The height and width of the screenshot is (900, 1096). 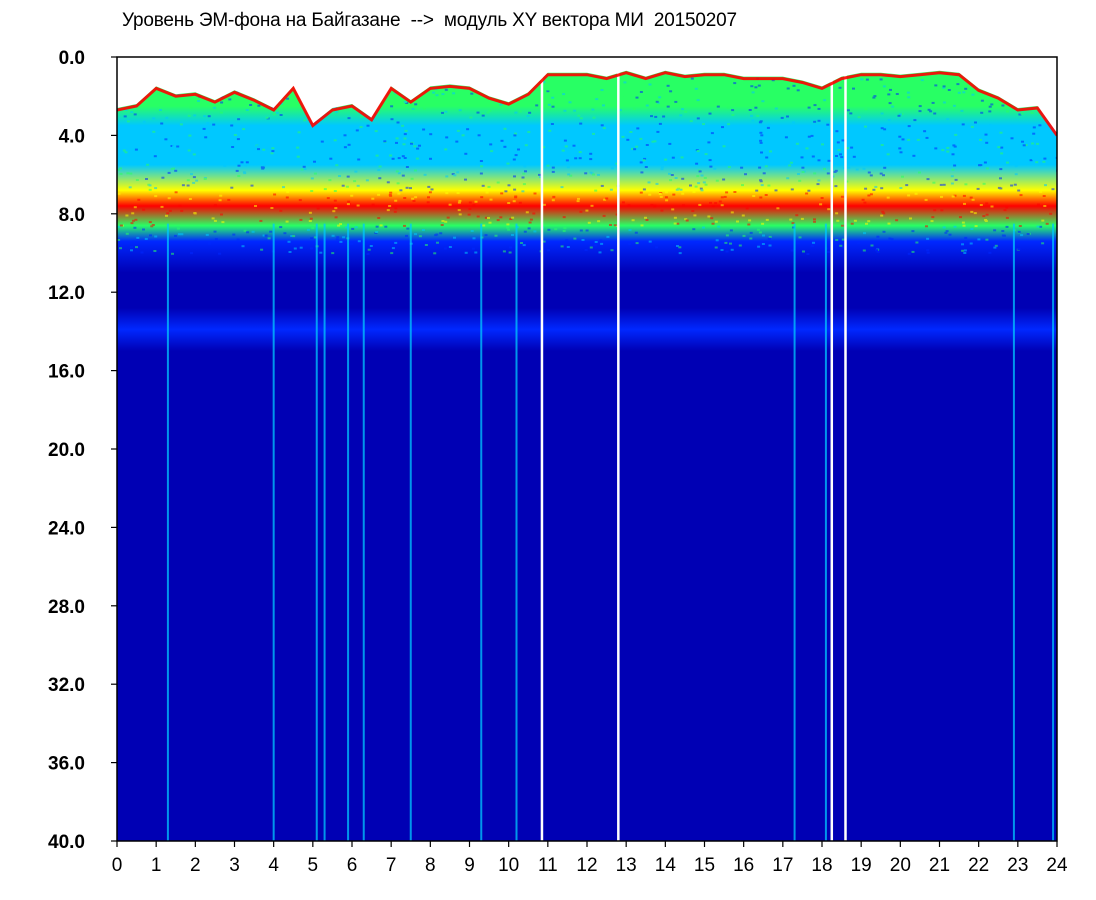 I want to click on x-tick-label: 6, so click(x=352, y=865).